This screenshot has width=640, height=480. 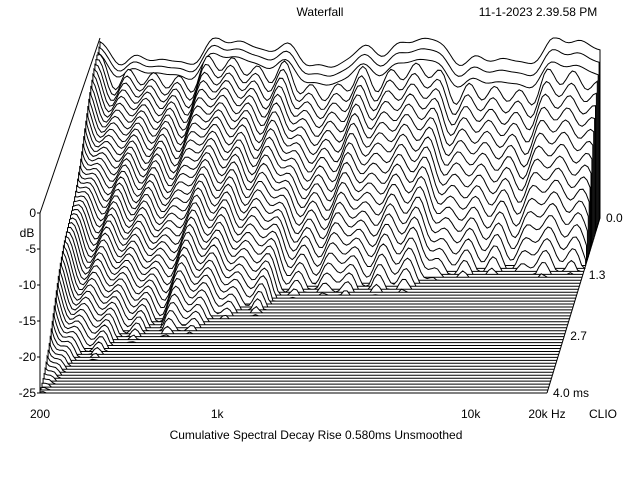 What do you see at coordinates (578, 336) in the screenshot?
I see `z-tick-label: 2.7` at bounding box center [578, 336].